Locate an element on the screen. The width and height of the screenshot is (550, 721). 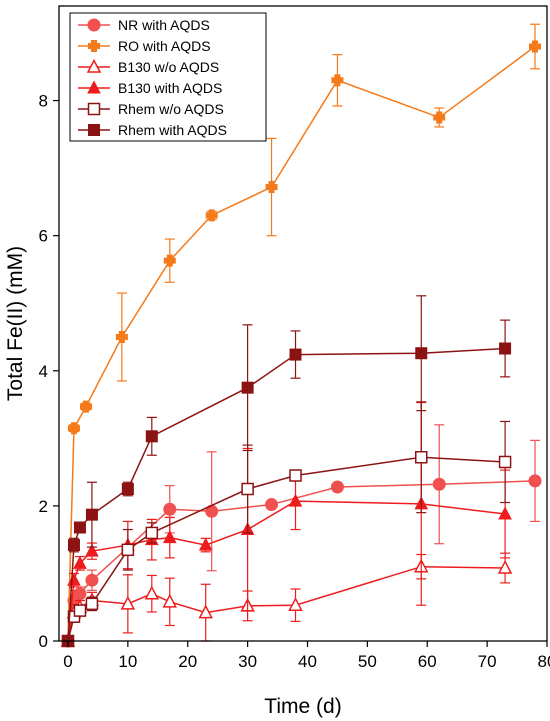
legend-item: RO with AQDS is located at coordinates (144, 46).